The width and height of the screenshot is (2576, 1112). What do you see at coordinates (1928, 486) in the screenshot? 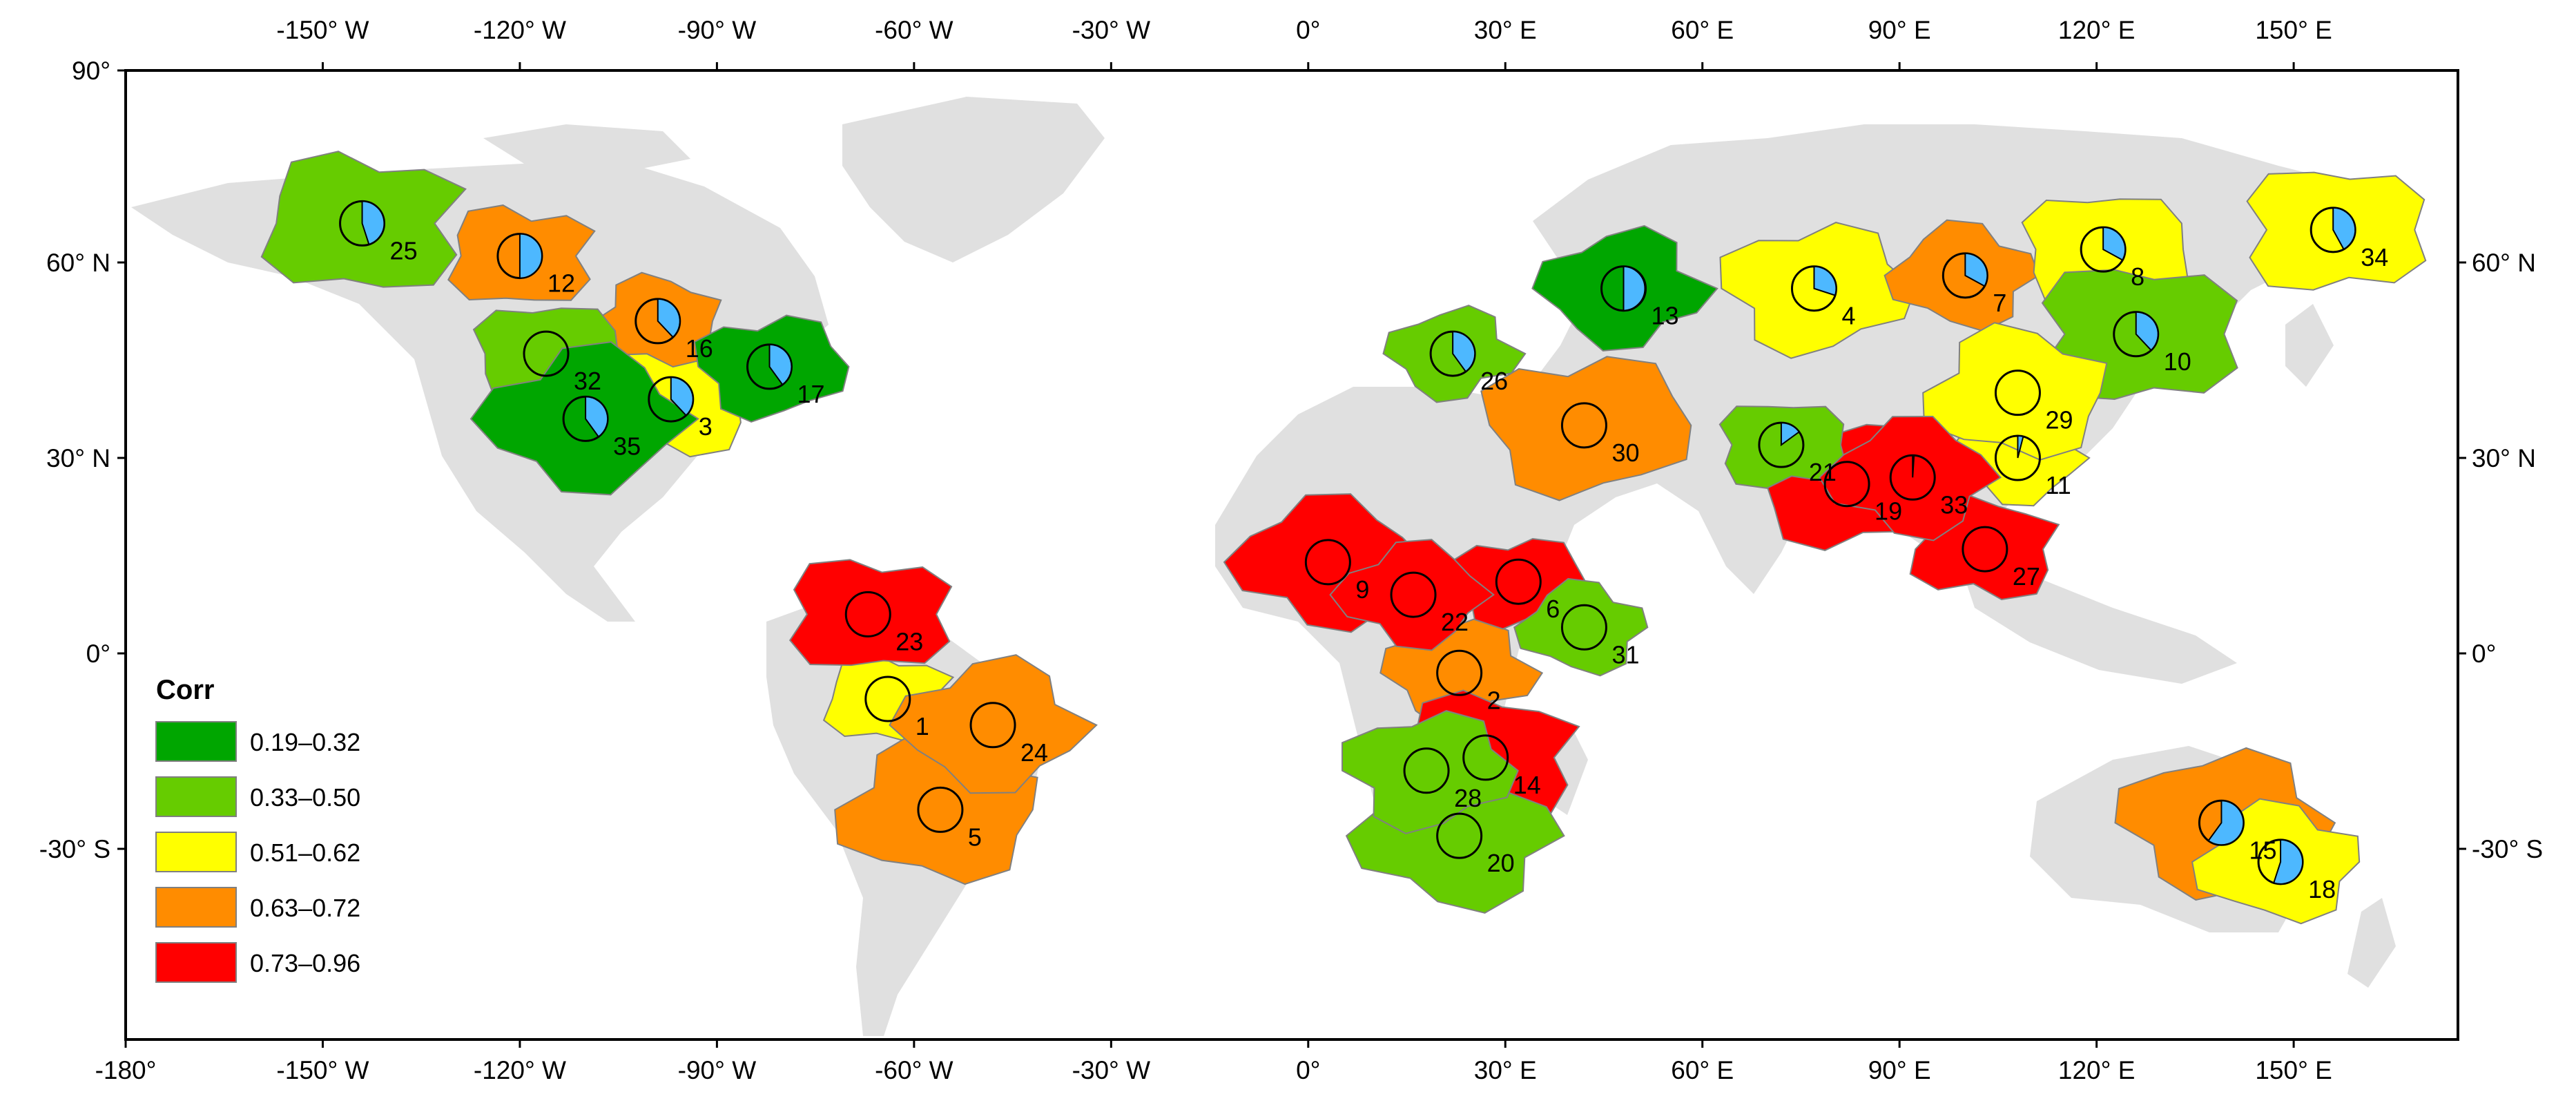
I see `basin-marker-33: 33` at bounding box center [1928, 486].